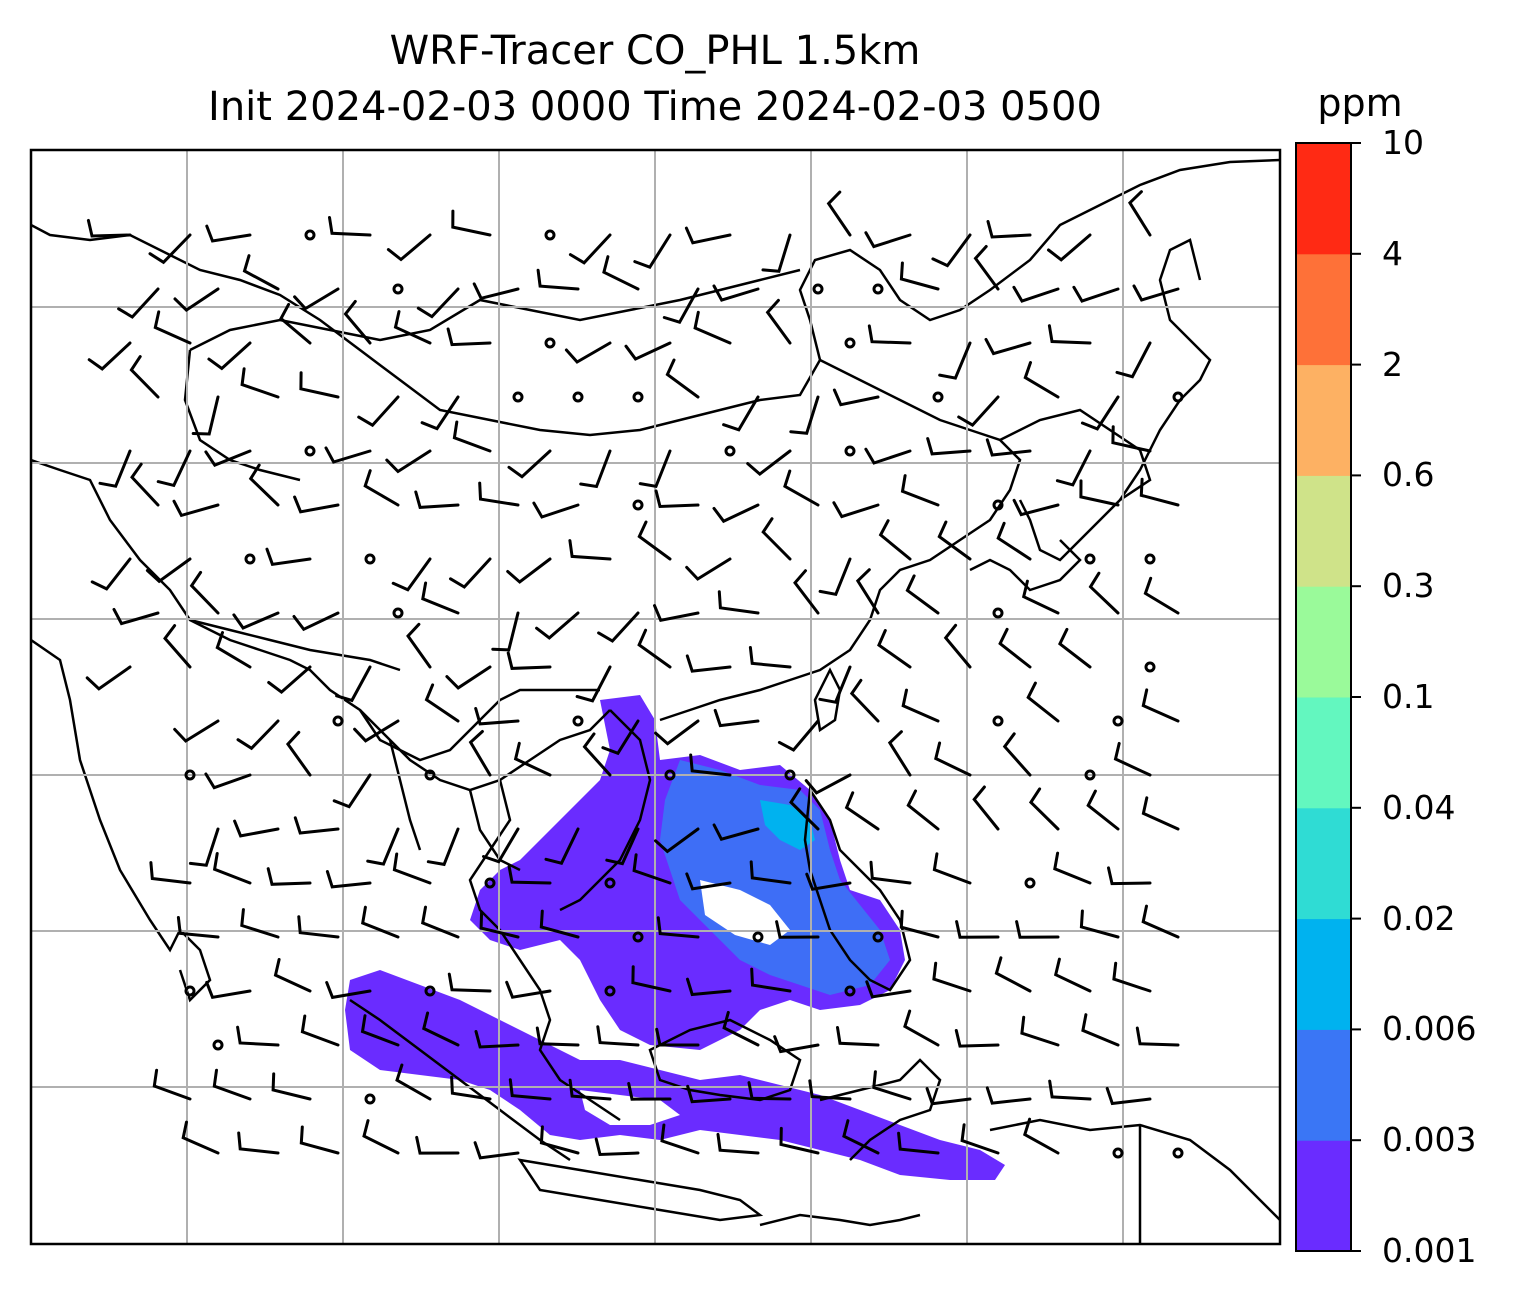  I want to click on coast-india-west, so click(121, 820).